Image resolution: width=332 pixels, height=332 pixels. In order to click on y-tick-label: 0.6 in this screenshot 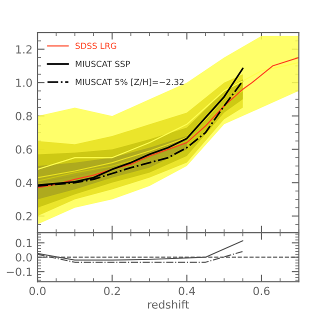, I will do `click(24, 149)`.